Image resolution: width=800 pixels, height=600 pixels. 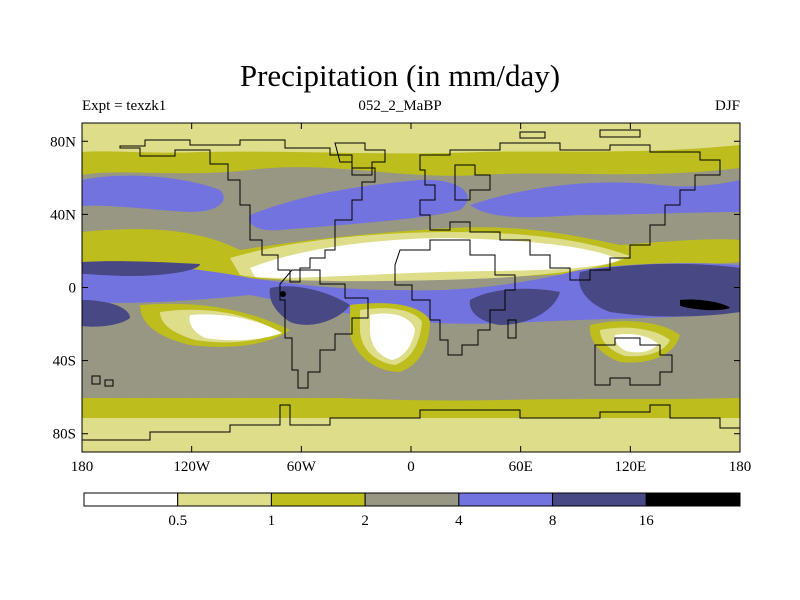 What do you see at coordinates (102, 381) in the screenshot?
I see `coast-islands-south-pacific` at bounding box center [102, 381].